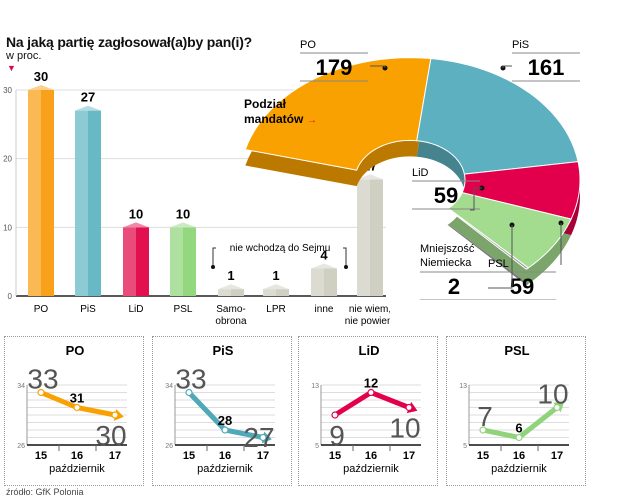 This screenshot has height=500, width=640. What do you see at coordinates (214, 257) in the screenshot?
I see `bracket-left` at bounding box center [214, 257].